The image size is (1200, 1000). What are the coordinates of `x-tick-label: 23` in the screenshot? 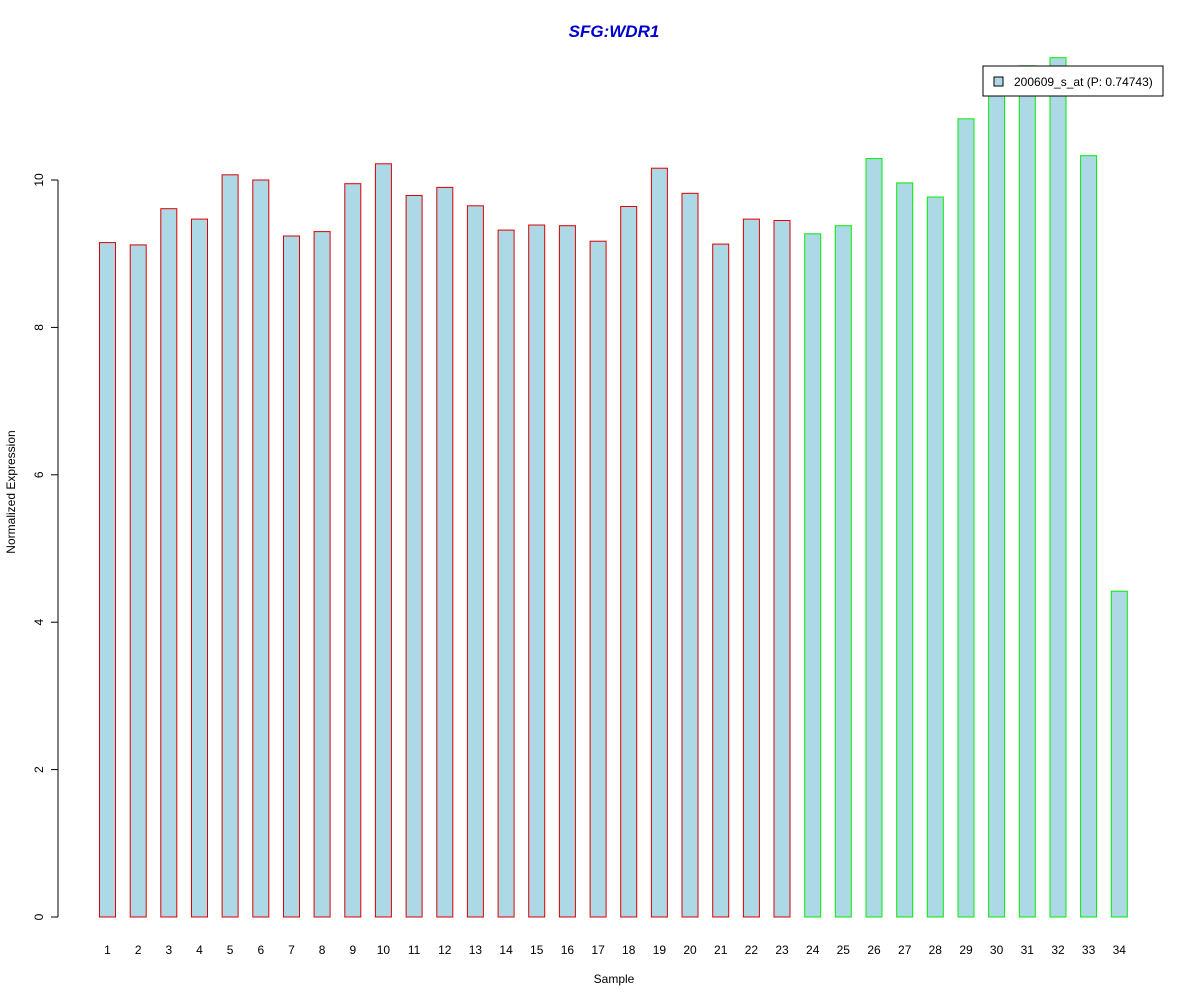 It's located at (782, 950).